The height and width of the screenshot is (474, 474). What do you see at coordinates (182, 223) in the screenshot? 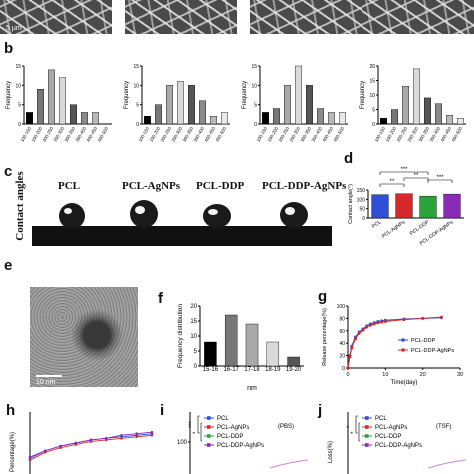
I see `contact-angle-droplets` at bounding box center [182, 223].